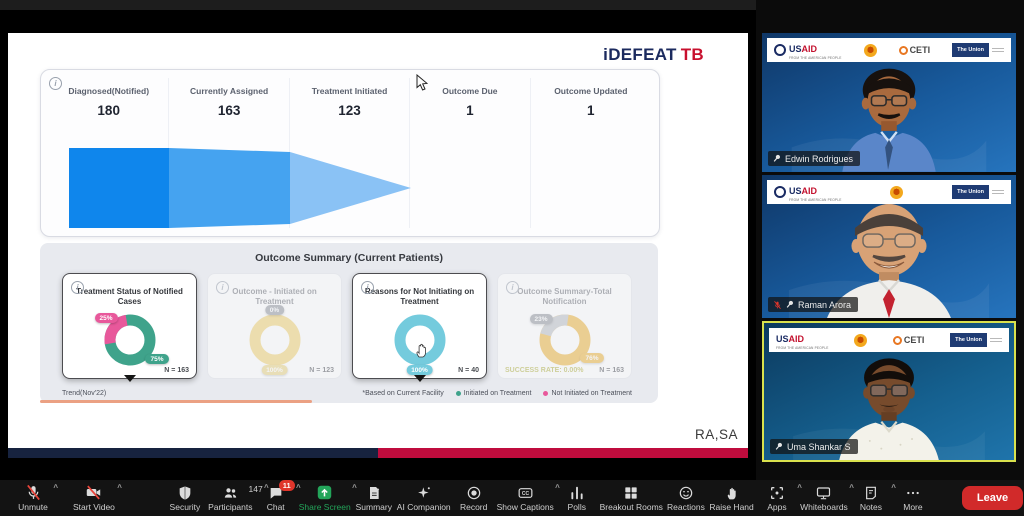 The image size is (1024, 516). Describe the element at coordinates (176, 370) in the screenshot. I see `card-n-label: N = 163` at that location.